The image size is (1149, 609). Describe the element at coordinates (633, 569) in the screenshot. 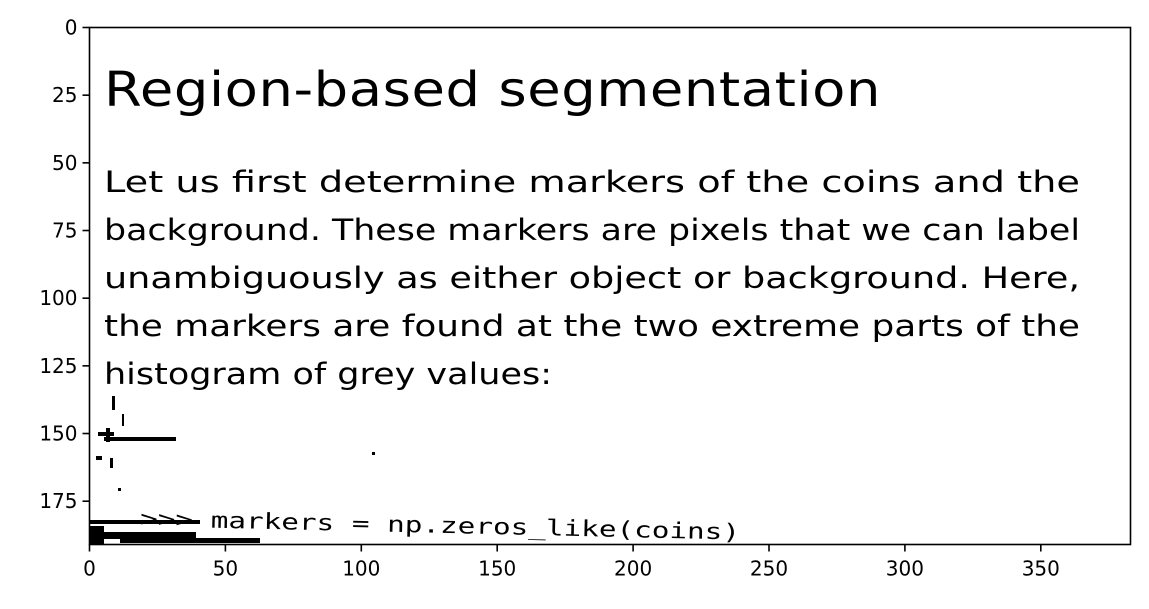

I see `x-tick-label: 200` at that location.